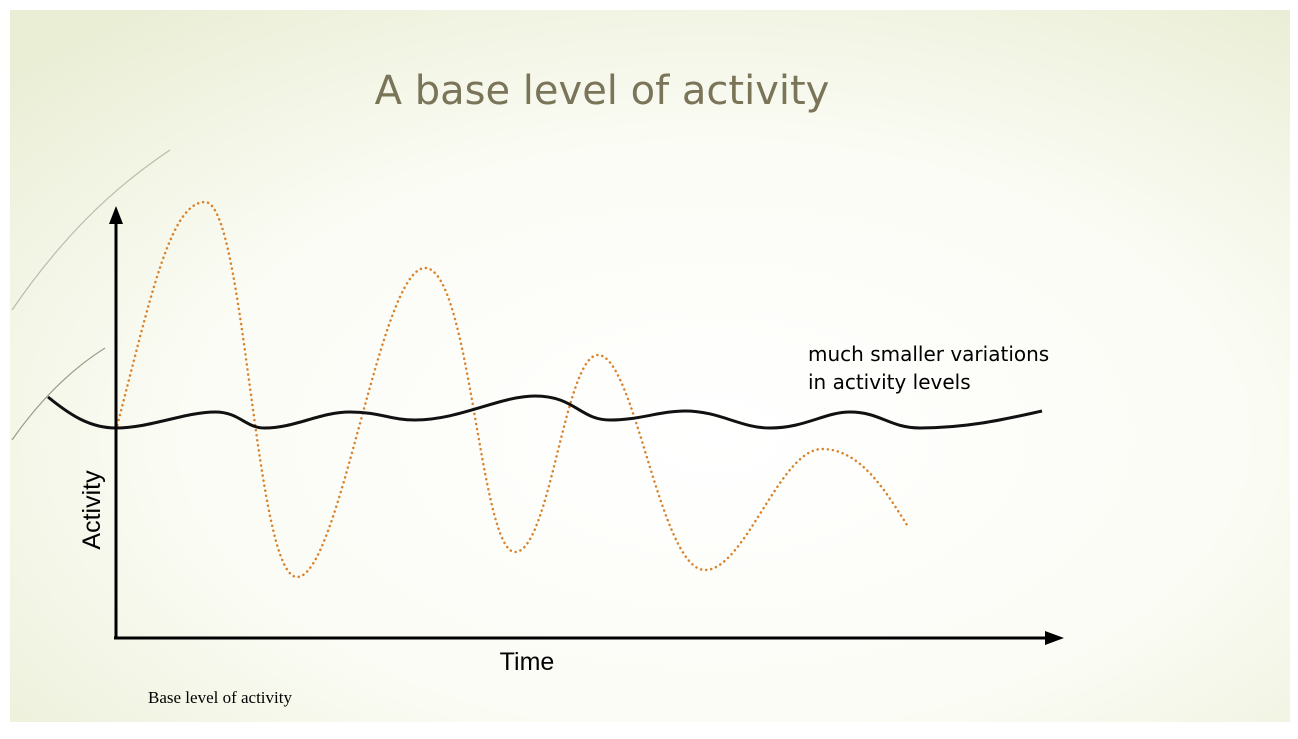  What do you see at coordinates (527, 662) in the screenshot?
I see `x-axis-label: Time` at bounding box center [527, 662].